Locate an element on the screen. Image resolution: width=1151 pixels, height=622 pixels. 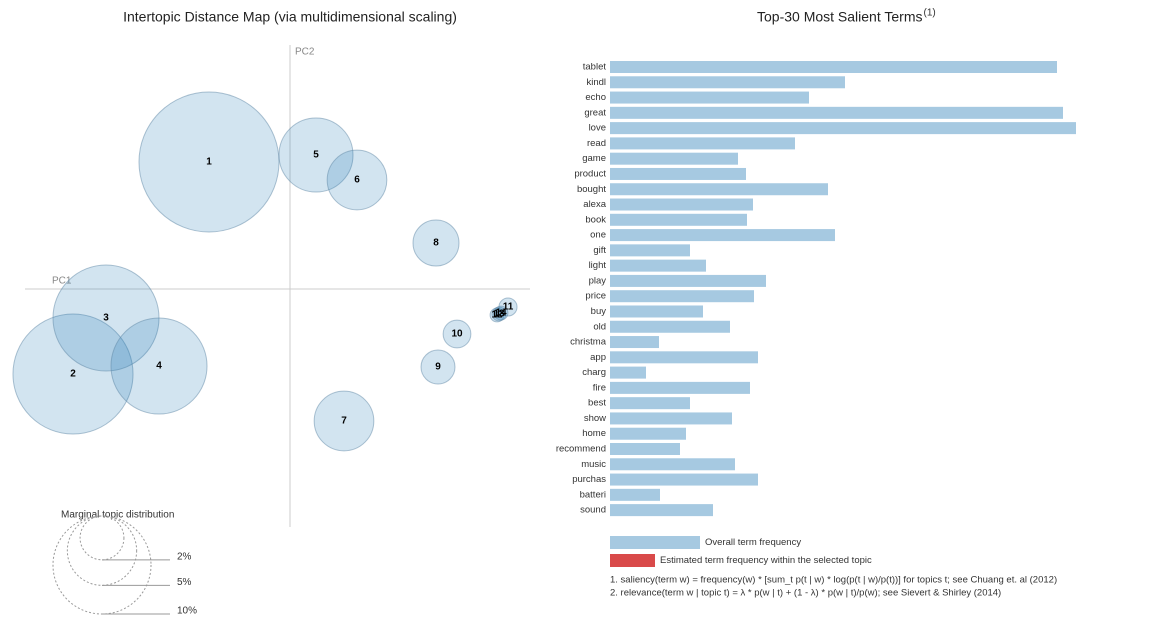
term-label: buy is located at coordinates (599, 311).